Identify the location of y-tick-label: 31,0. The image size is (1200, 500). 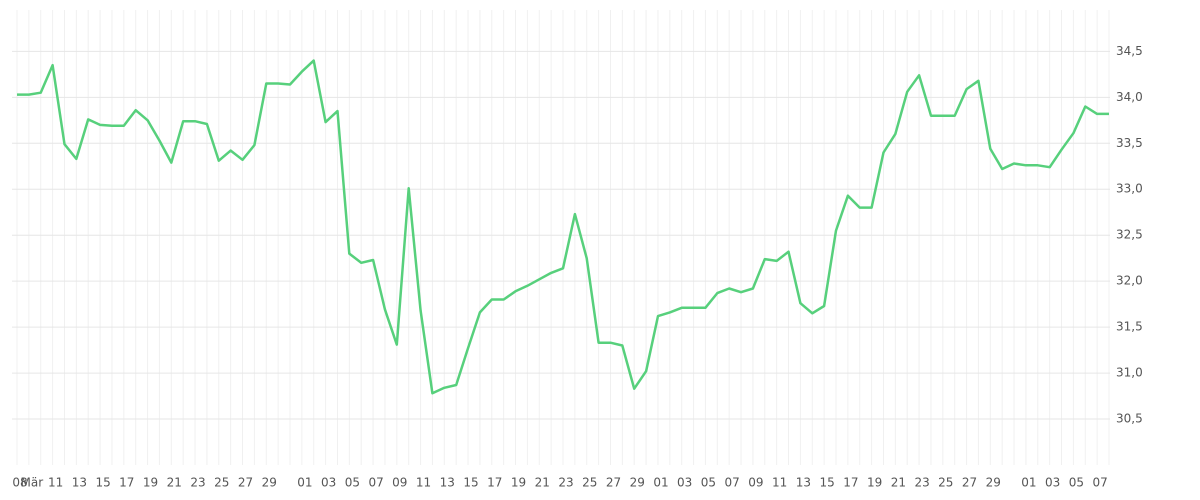
(1129, 373).